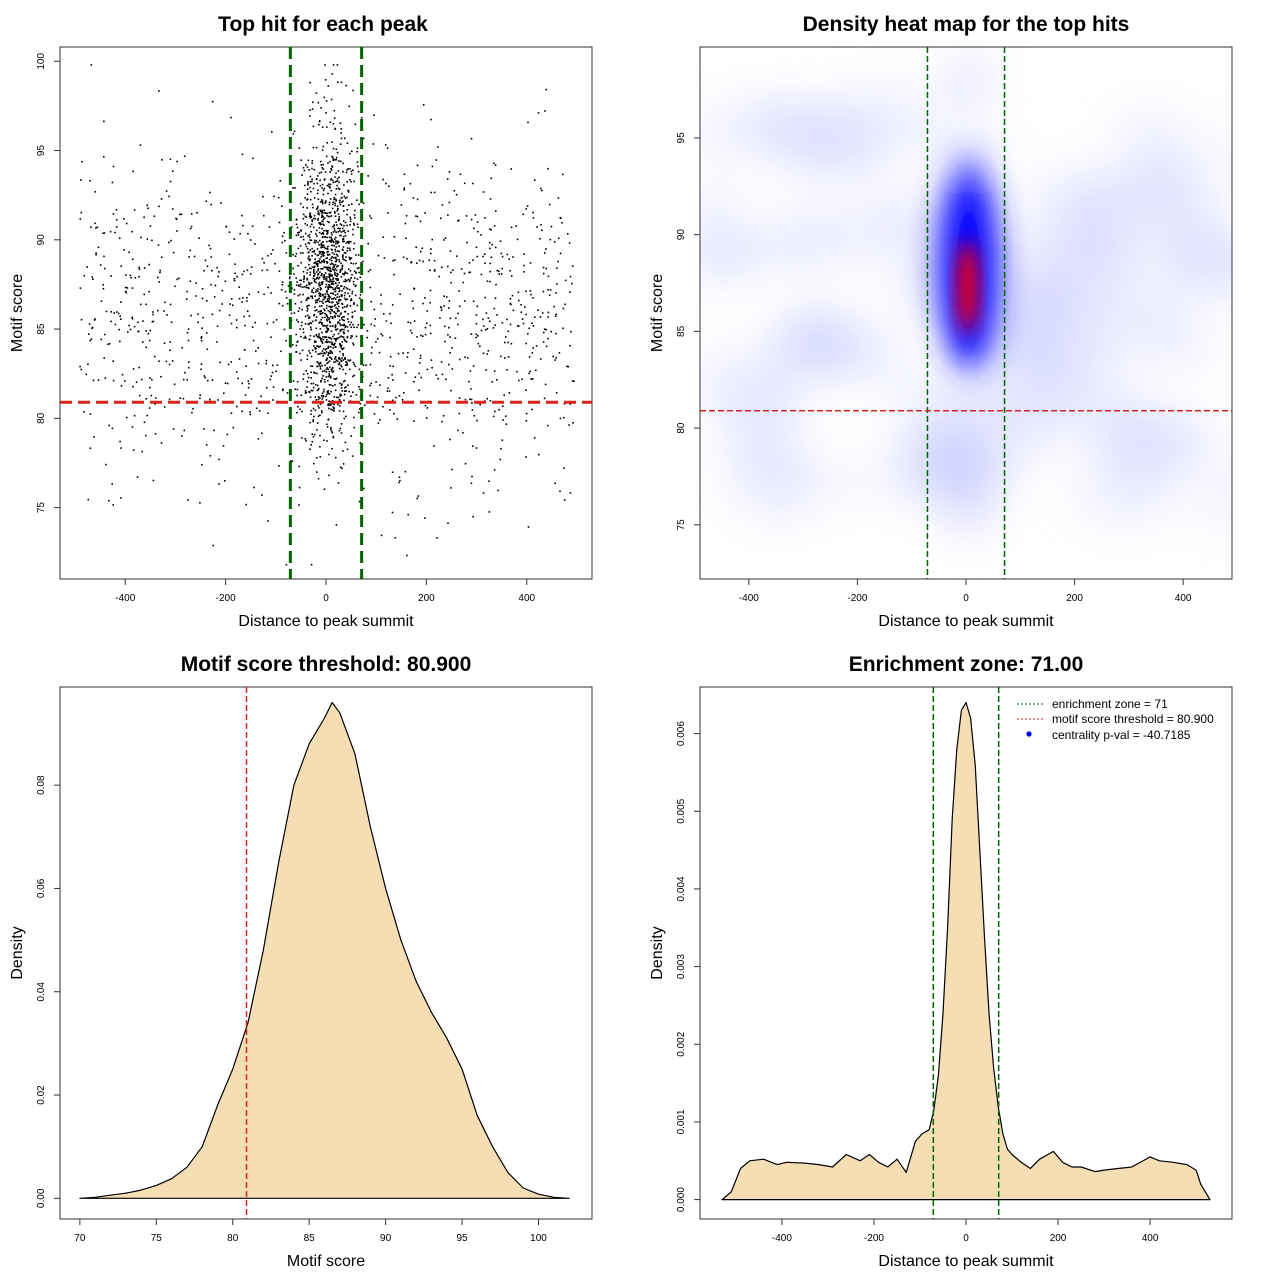 Image resolution: width=1280 pixels, height=1280 pixels. What do you see at coordinates (41, 992) in the screenshot?
I see `y-tick-label: 0.04` at bounding box center [41, 992].